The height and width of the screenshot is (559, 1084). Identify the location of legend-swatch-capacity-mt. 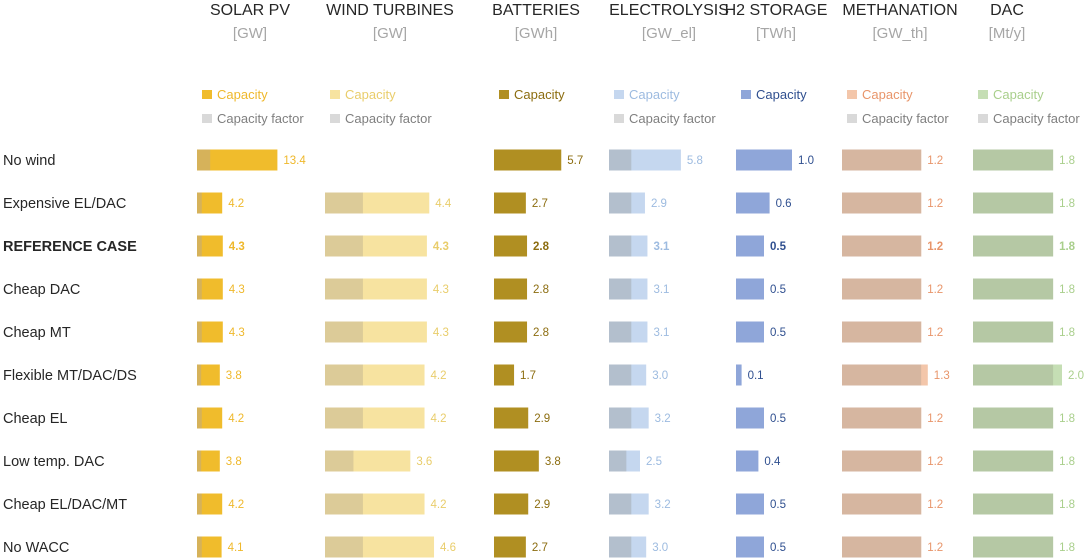
(852, 94).